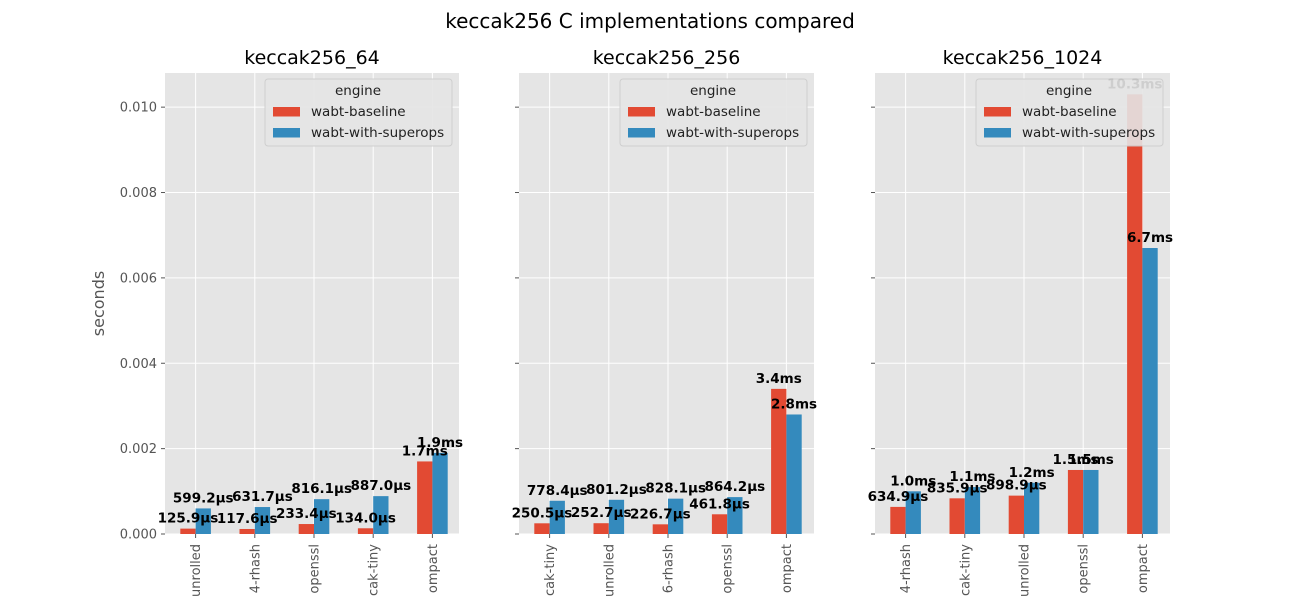  I want to click on y-tick-label: 0.002, so click(138, 449).